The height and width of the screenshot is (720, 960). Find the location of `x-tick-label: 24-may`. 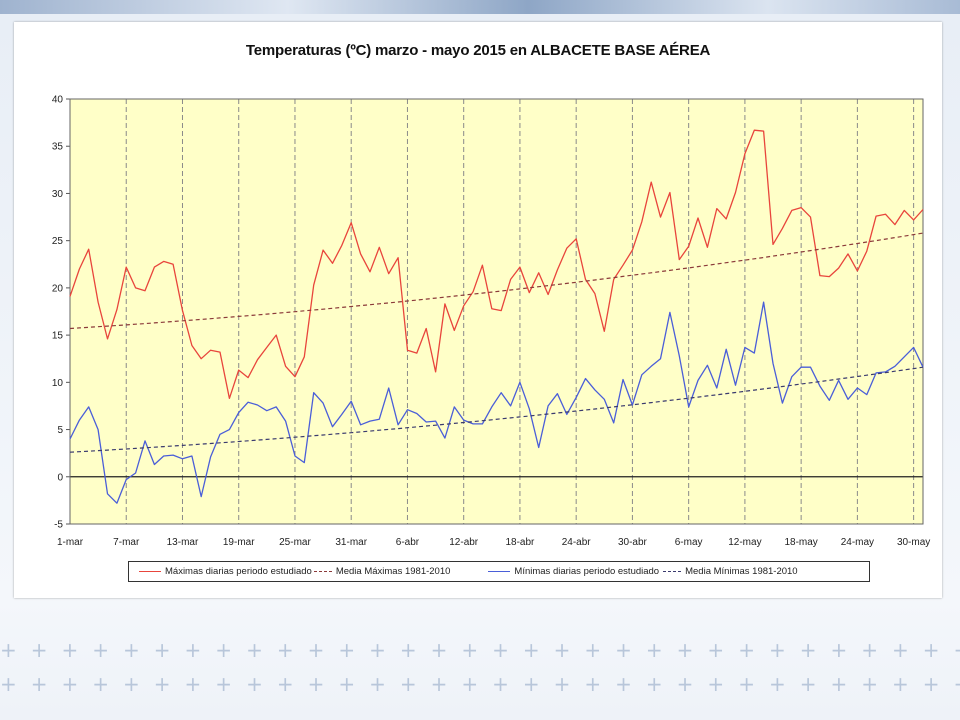

x-tick-label: 24-may is located at coordinates (857, 542).